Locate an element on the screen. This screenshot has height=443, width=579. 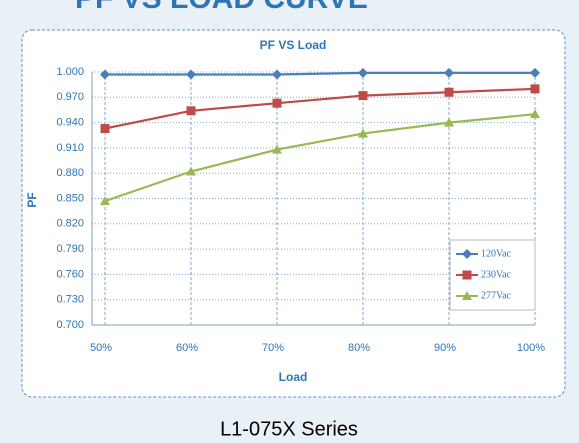
y-tick-label: 0.940 is located at coordinates (70, 123).